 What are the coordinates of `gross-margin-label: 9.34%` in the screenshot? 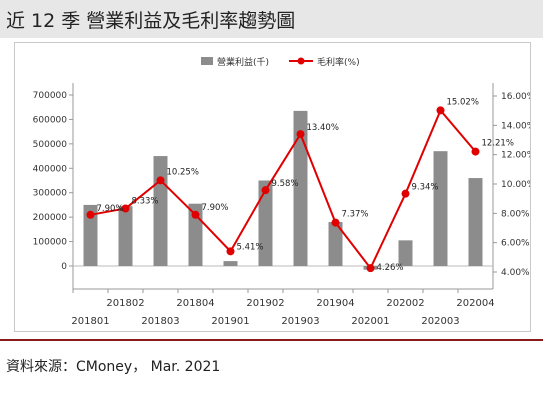 It's located at (425, 188).